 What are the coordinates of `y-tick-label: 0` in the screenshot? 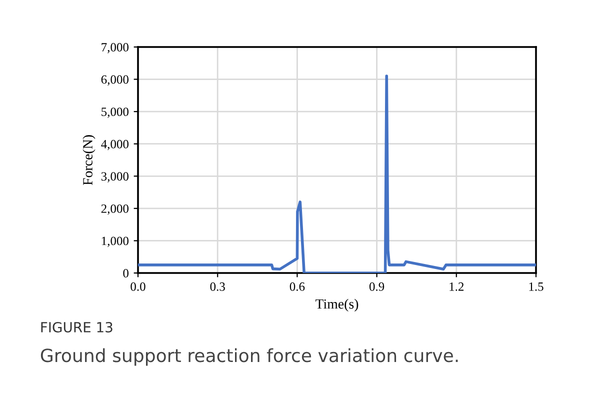 It's located at (125, 273).